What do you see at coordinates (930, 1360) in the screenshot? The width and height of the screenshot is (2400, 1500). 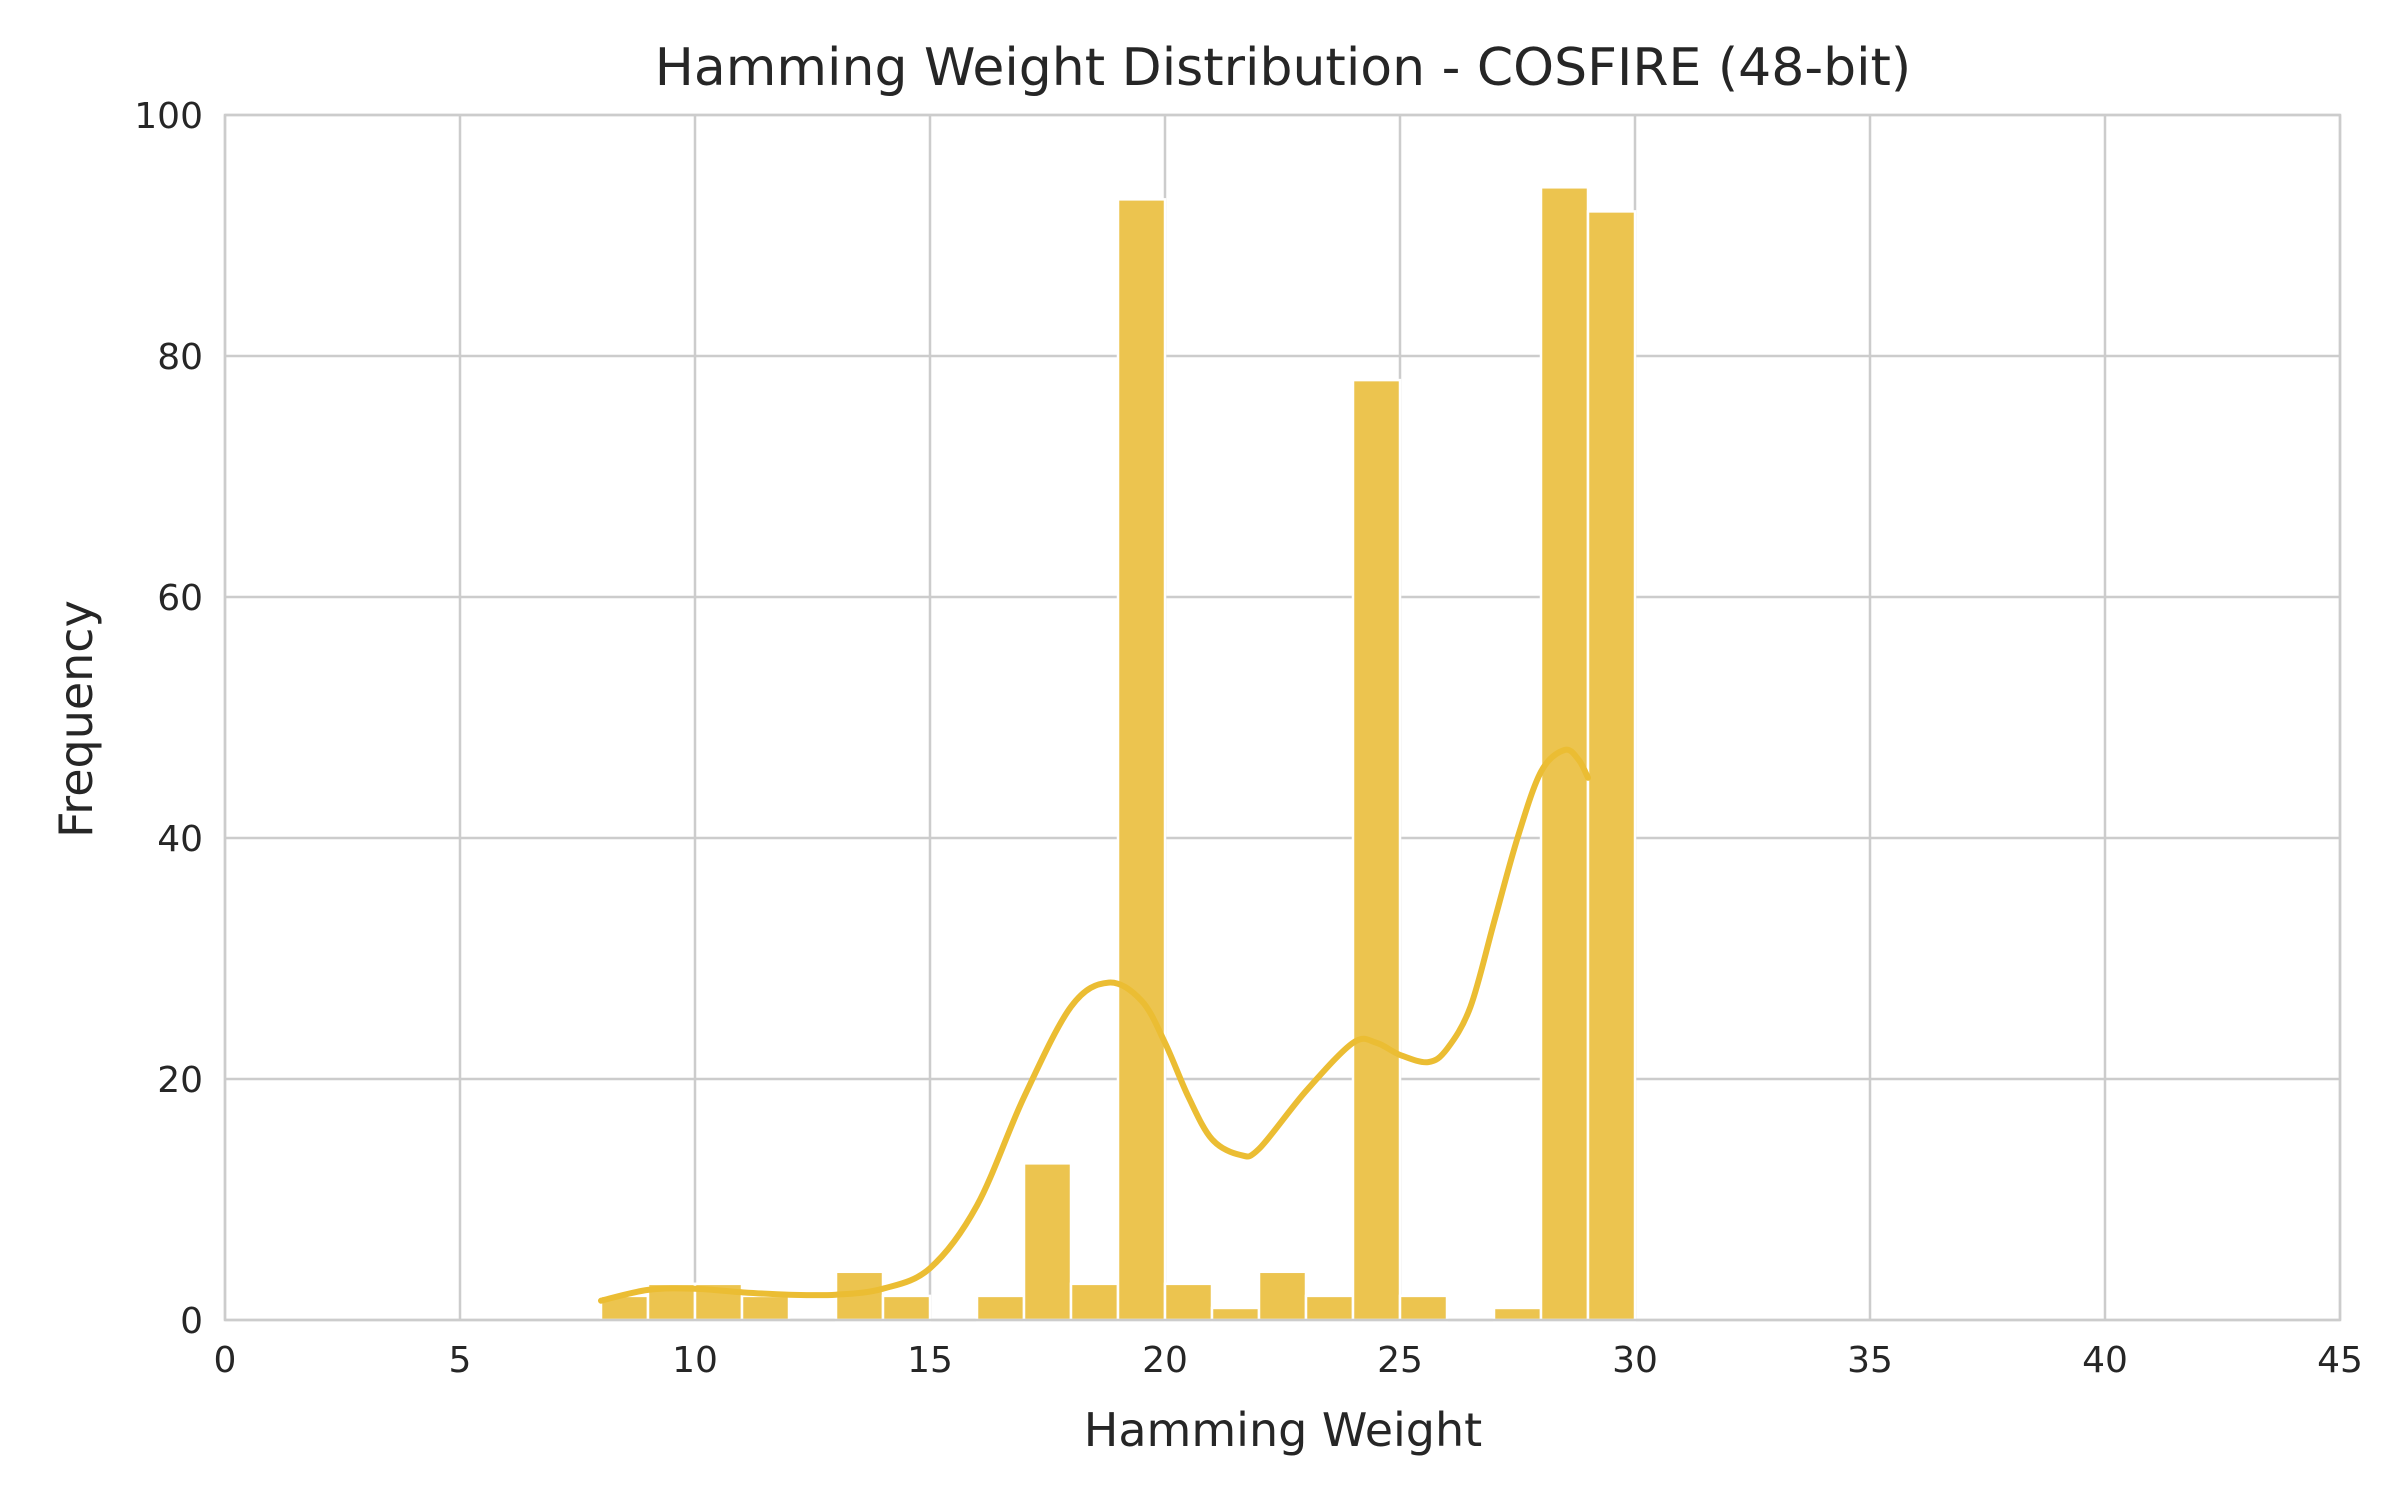 I see `x-tick-label: 15` at bounding box center [930, 1360].